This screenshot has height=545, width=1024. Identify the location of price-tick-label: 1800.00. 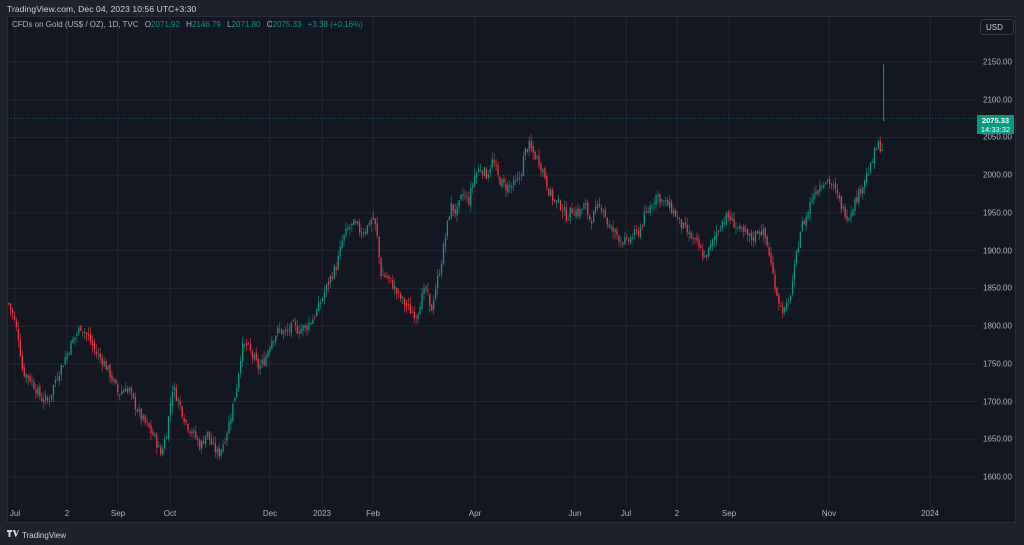
(997, 326).